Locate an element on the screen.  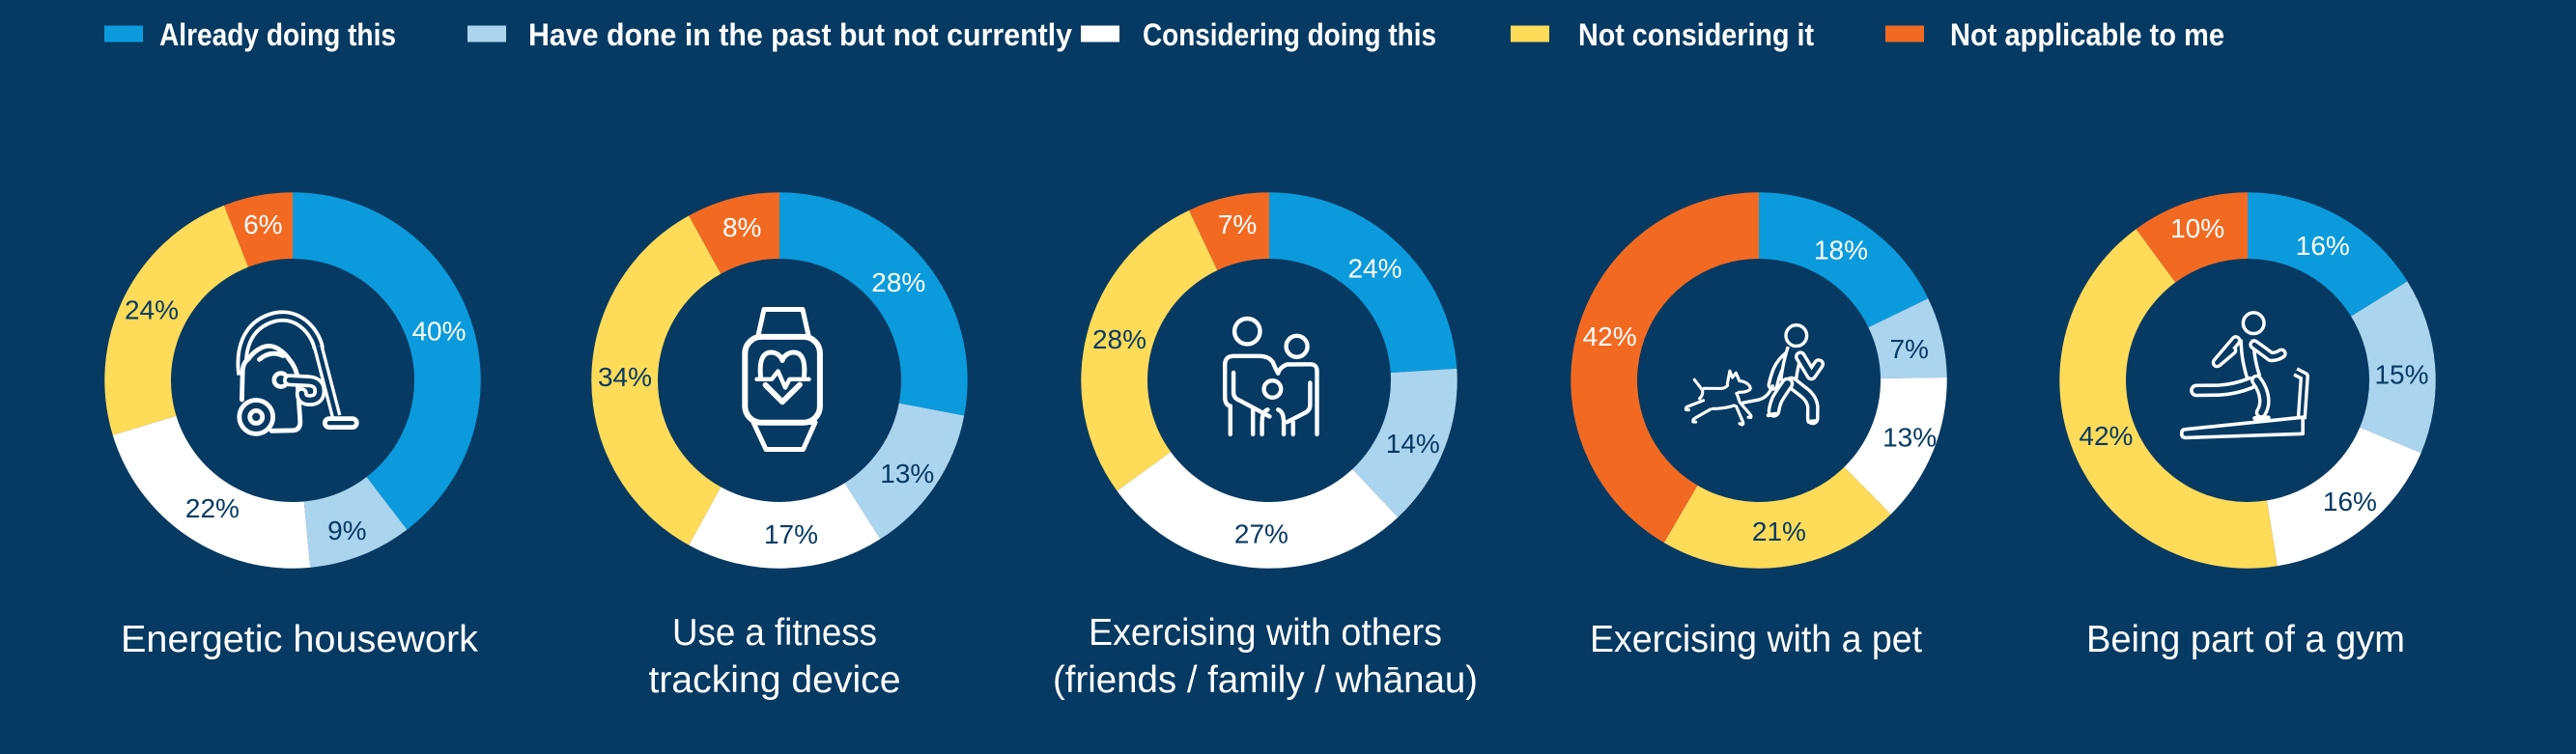
svg-text: Not applicable to me is located at coordinates (2087, 34).